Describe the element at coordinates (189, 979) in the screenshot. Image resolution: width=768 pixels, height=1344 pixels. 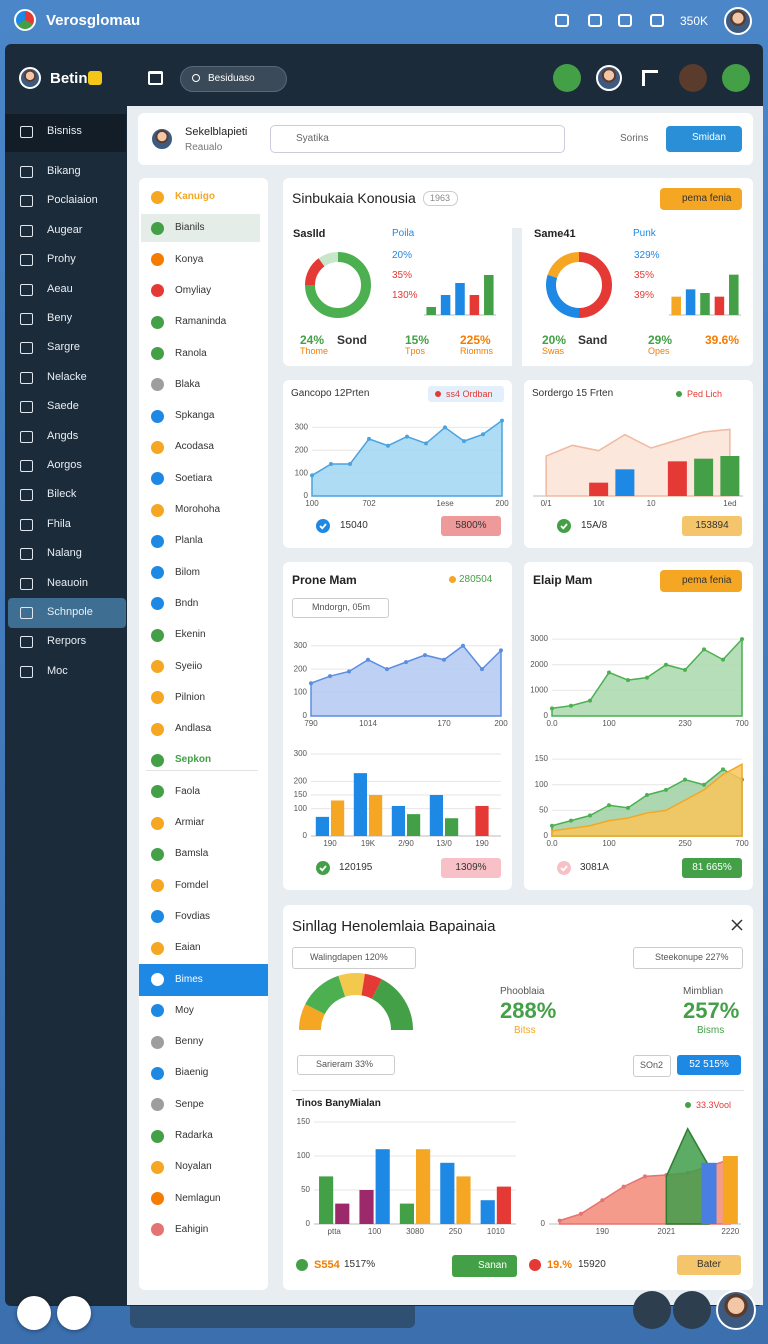
I see `list-item: Bimes` at that location.